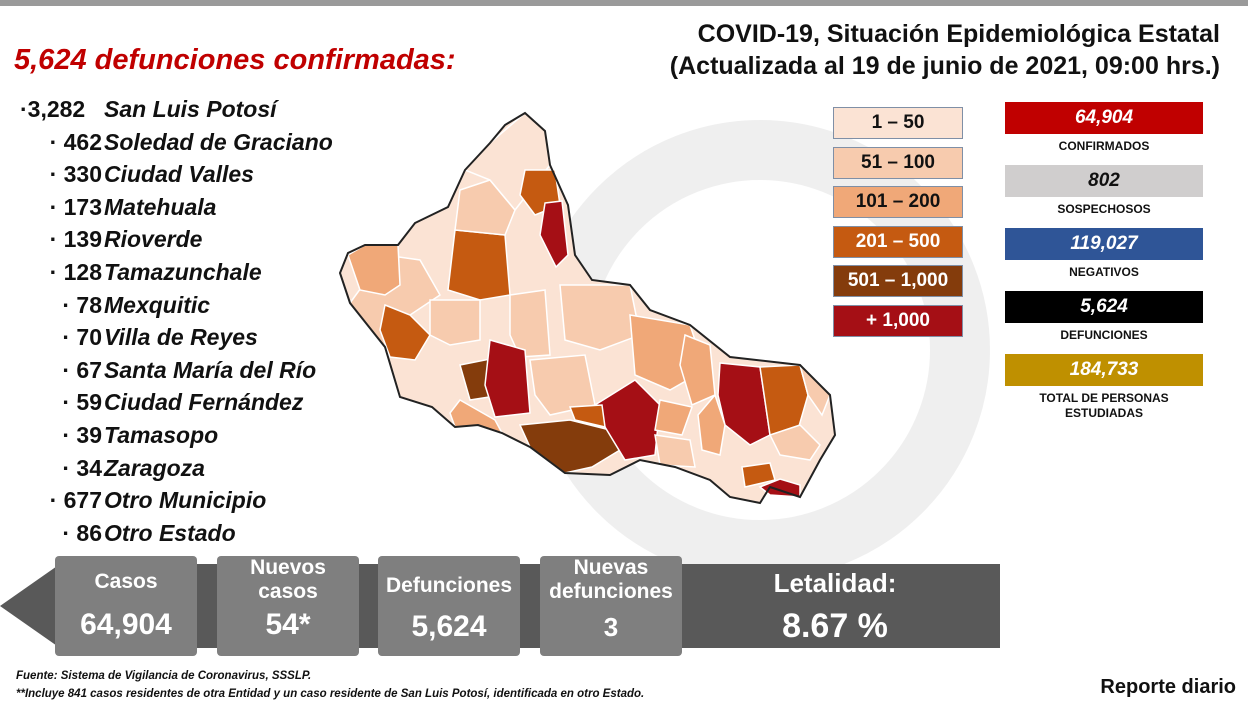 The height and width of the screenshot is (714, 1248). What do you see at coordinates (204, 402) in the screenshot?
I see `municipality-name: Ciudad Fernández` at bounding box center [204, 402].